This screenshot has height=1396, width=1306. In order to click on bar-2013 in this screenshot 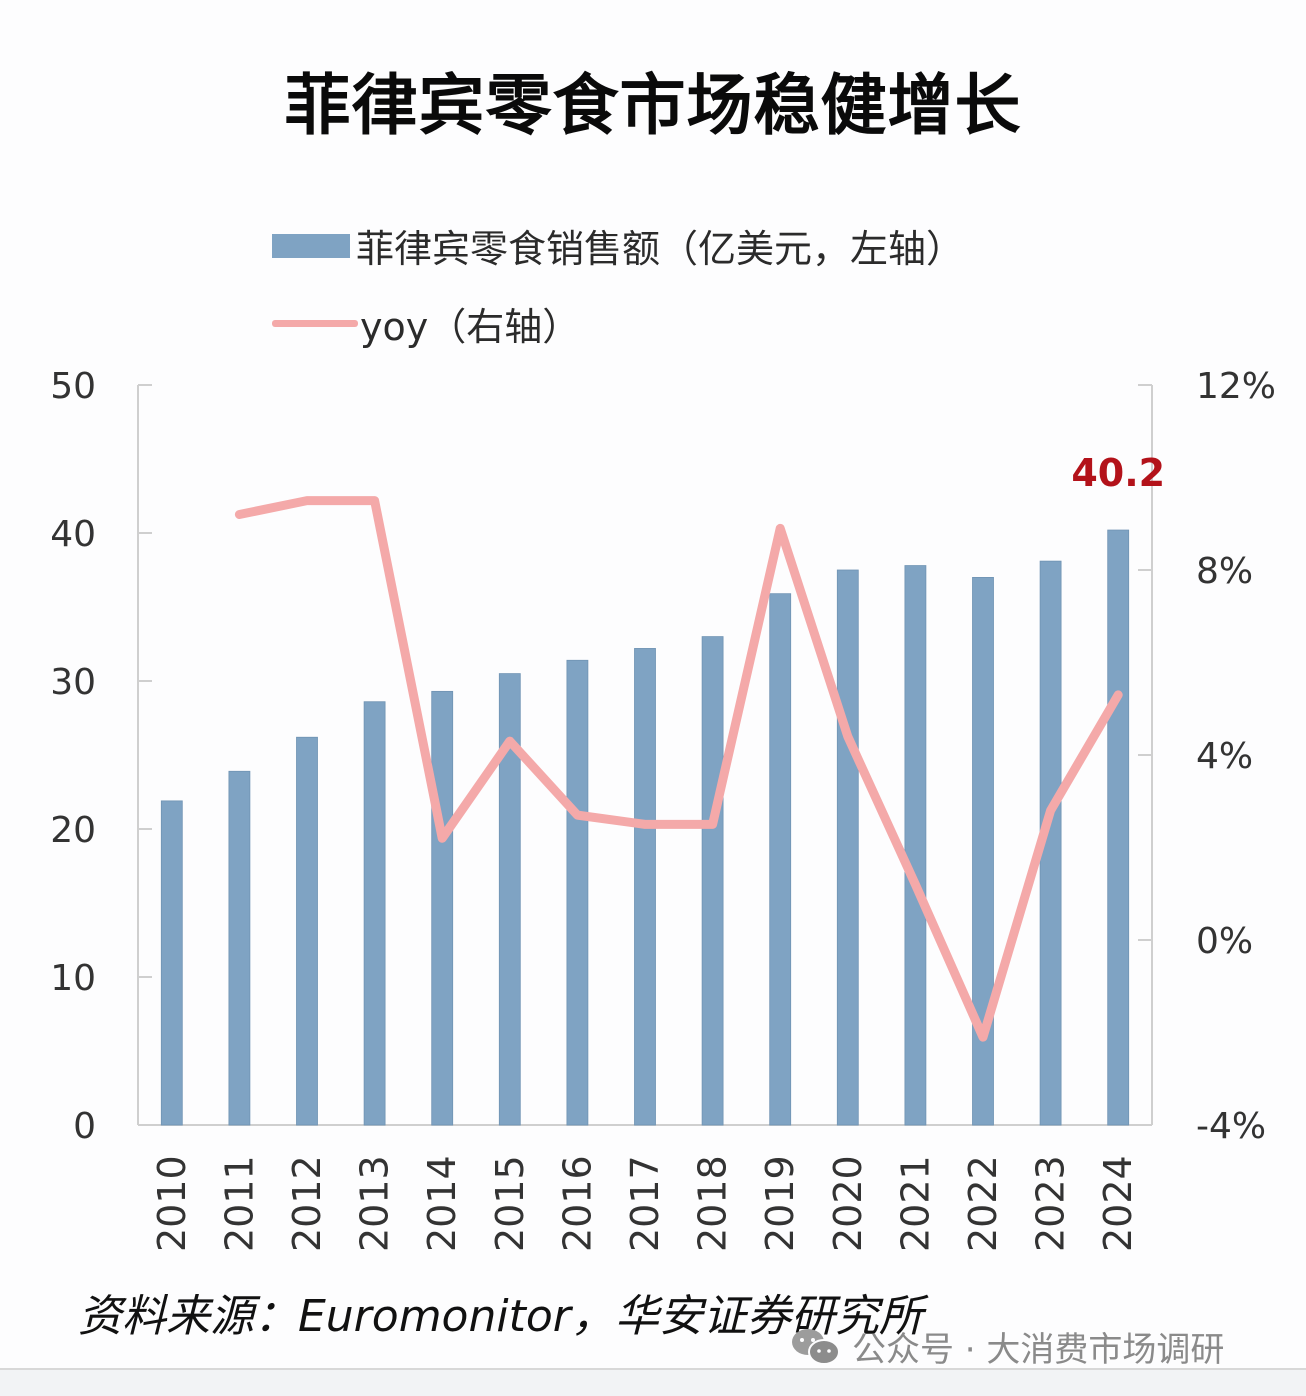, I will do `click(374, 913)`.